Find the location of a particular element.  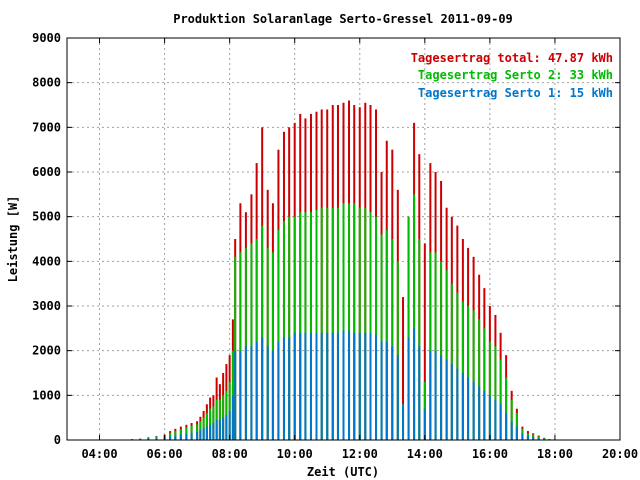

y-axis-label: Leistung [W] is located at coordinates (13, 239).